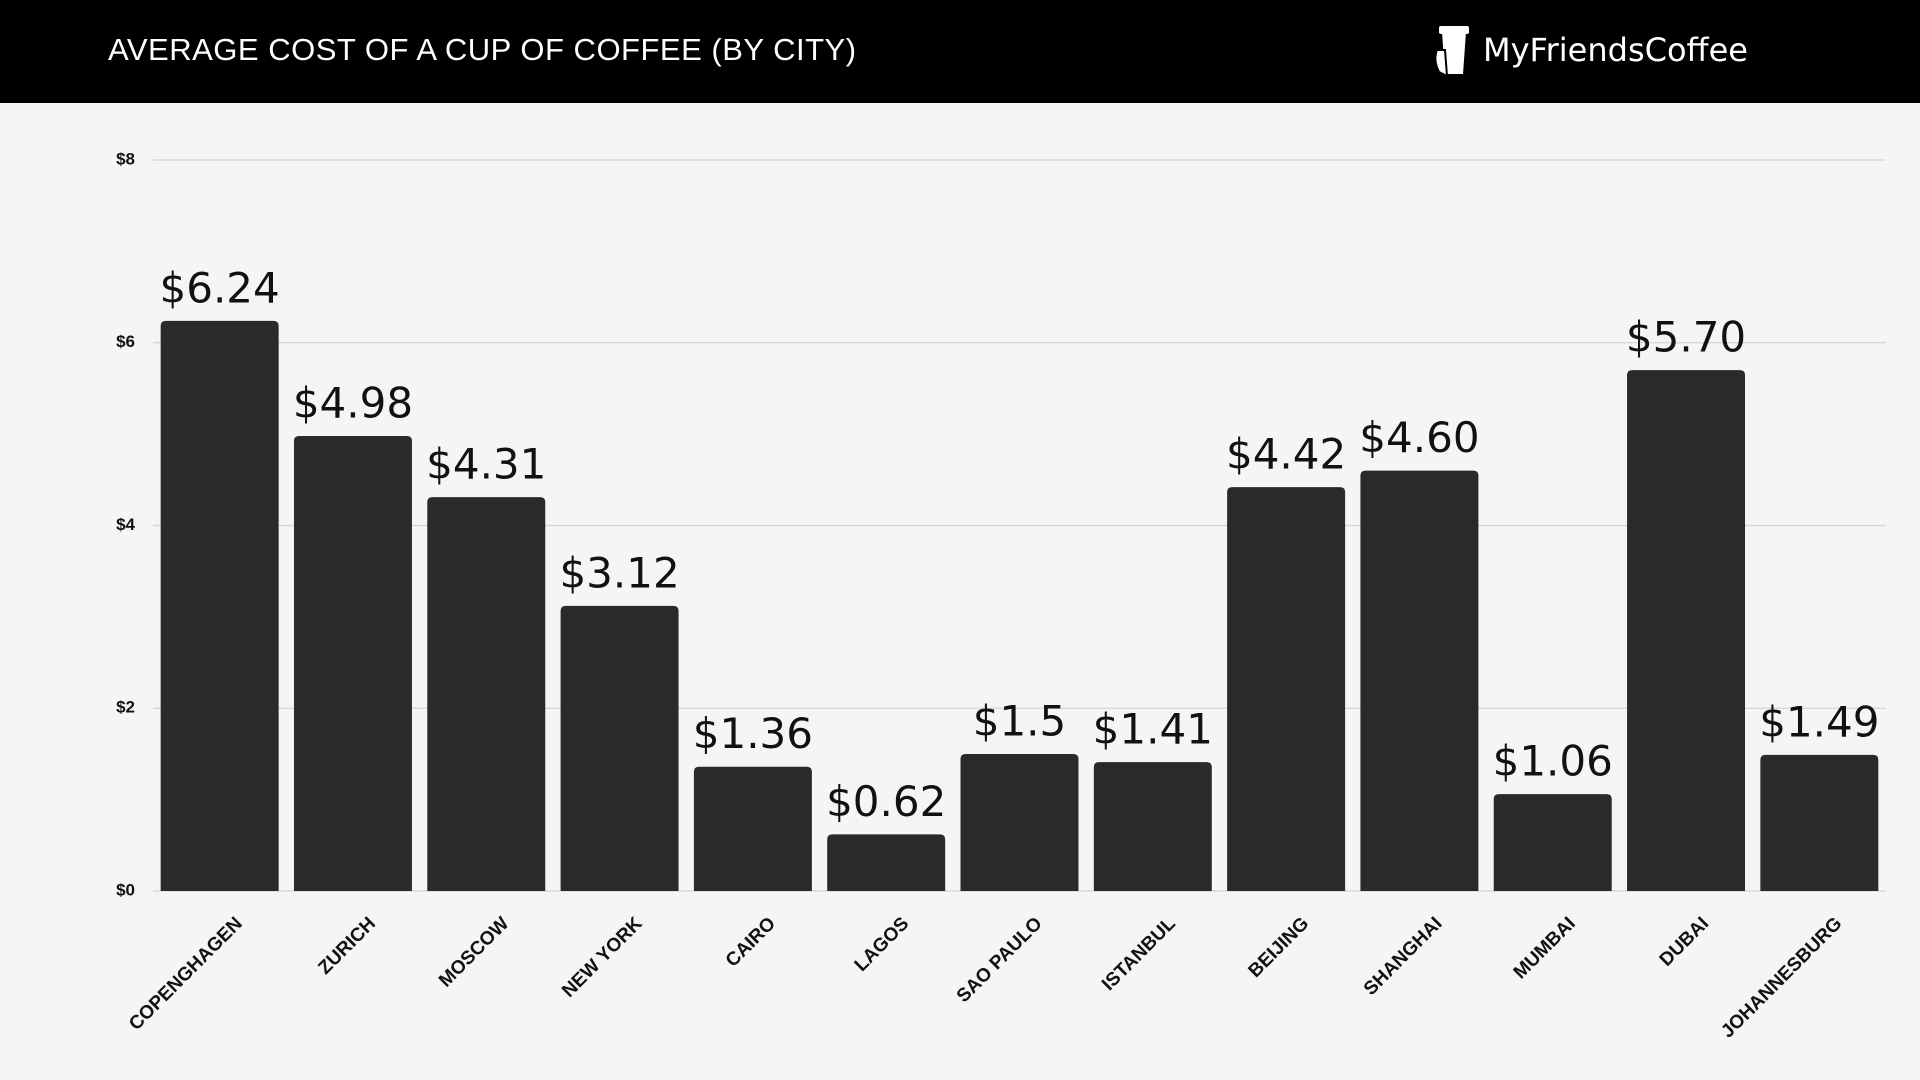  What do you see at coordinates (1615, 50) in the screenshot?
I see `brand-name: MyFriendsCoffee` at bounding box center [1615, 50].